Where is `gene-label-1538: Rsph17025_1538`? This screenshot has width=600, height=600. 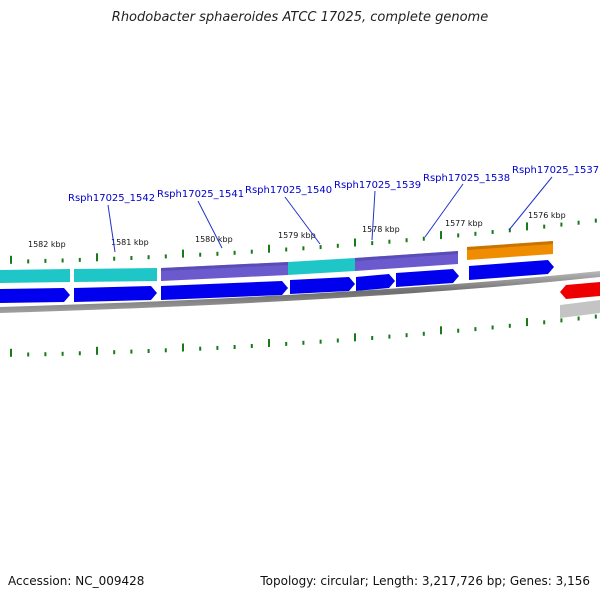
gene-label-1538: Rsph17025_1538 is located at coordinates (466, 178).